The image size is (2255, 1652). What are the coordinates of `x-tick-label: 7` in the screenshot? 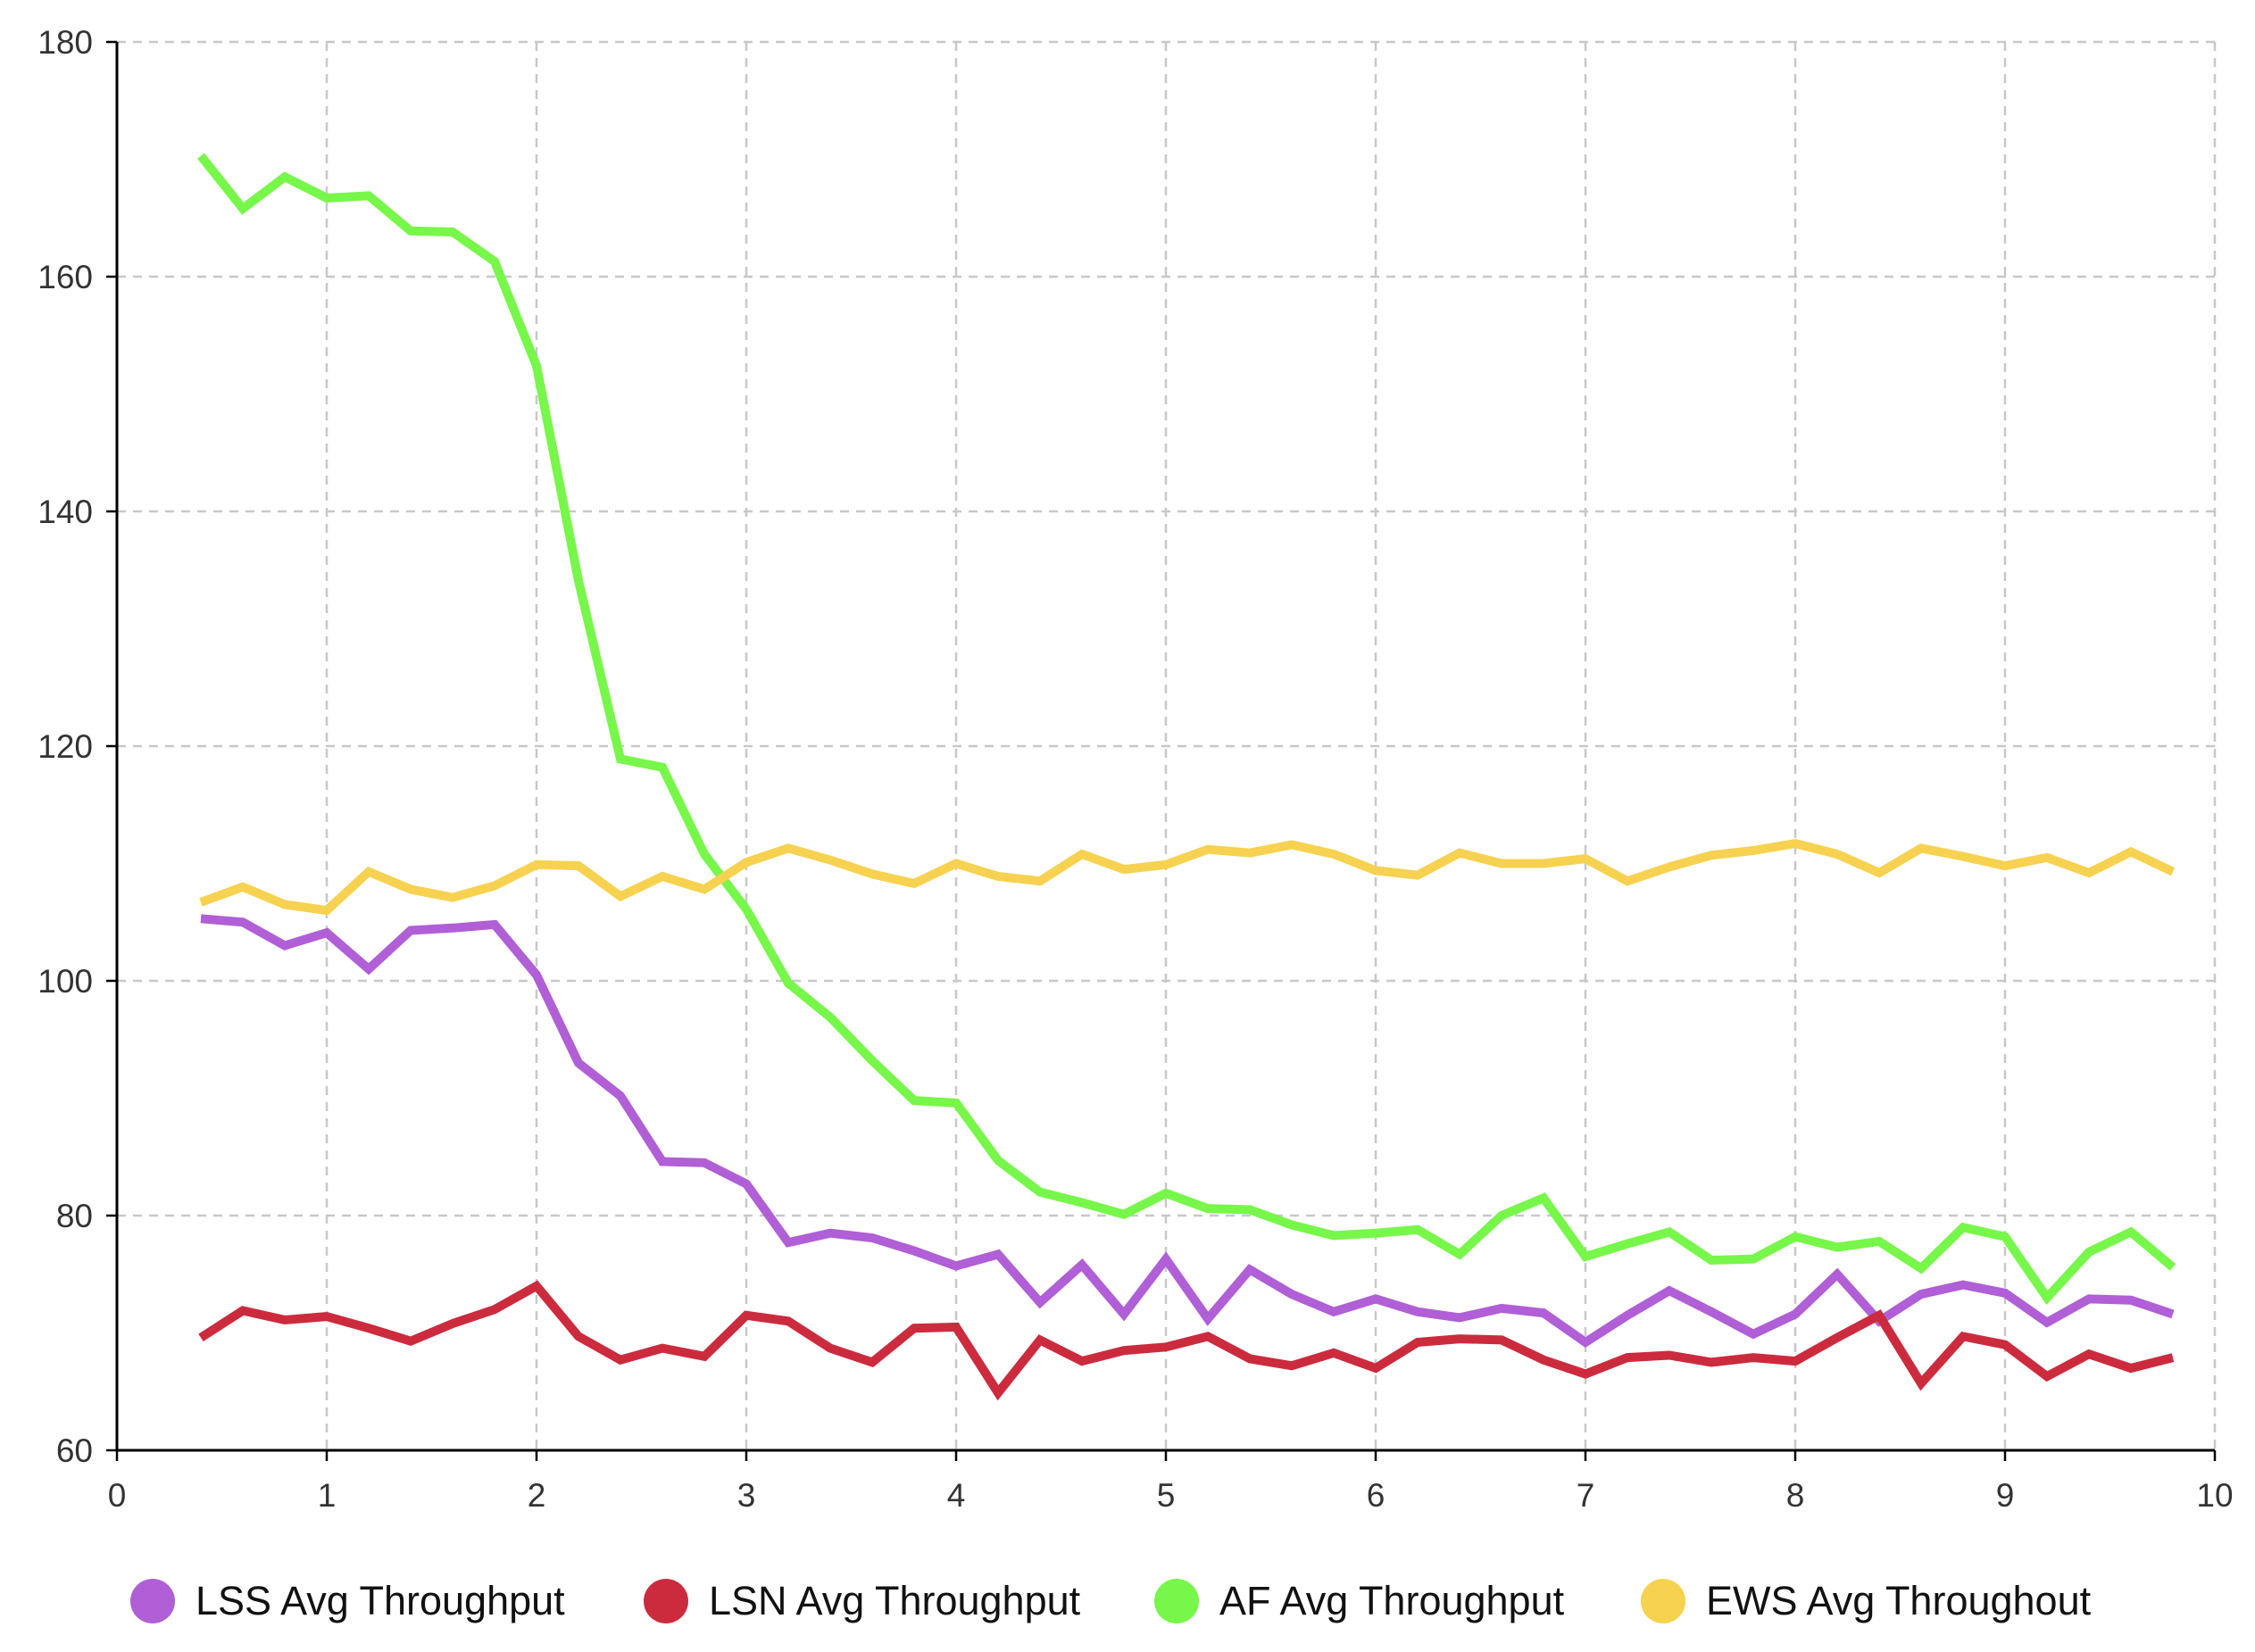 It's located at (1586, 1496).